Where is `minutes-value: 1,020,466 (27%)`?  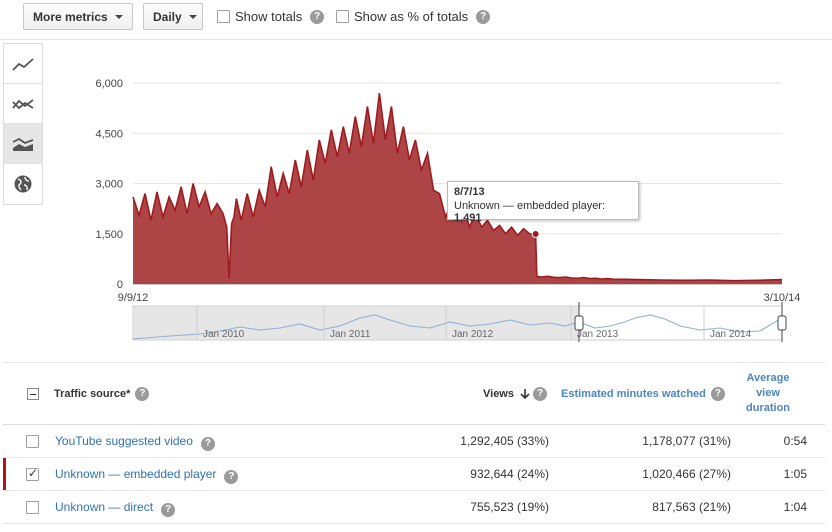 minutes-value: 1,020,466 (27%) is located at coordinates (686, 474).